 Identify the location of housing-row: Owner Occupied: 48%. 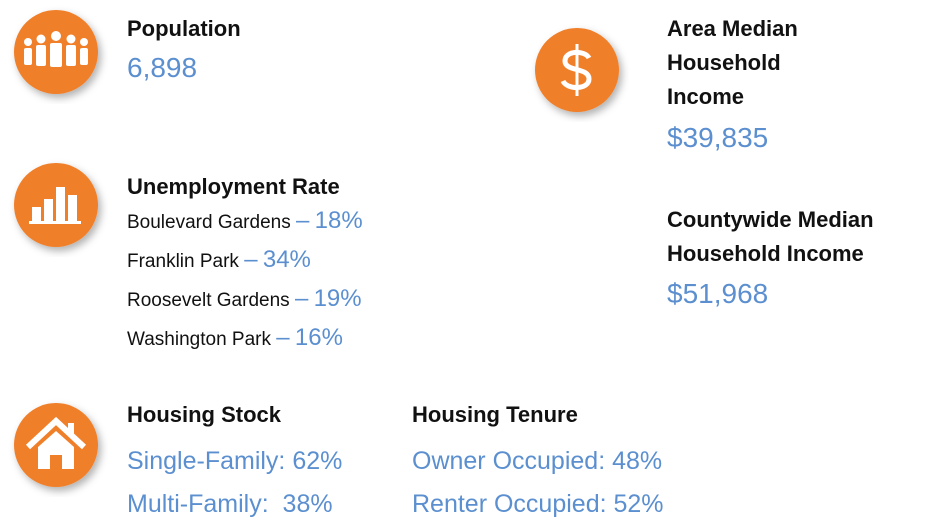
(537, 461).